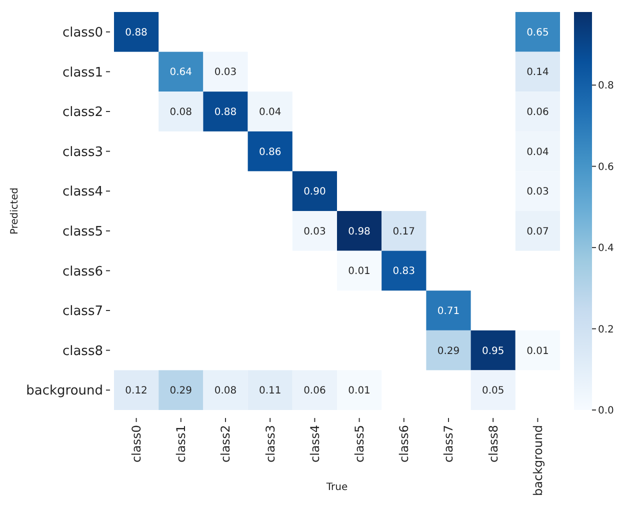  Describe the element at coordinates (225, 443) in the screenshot. I see `x-tick-label: class2` at that location.